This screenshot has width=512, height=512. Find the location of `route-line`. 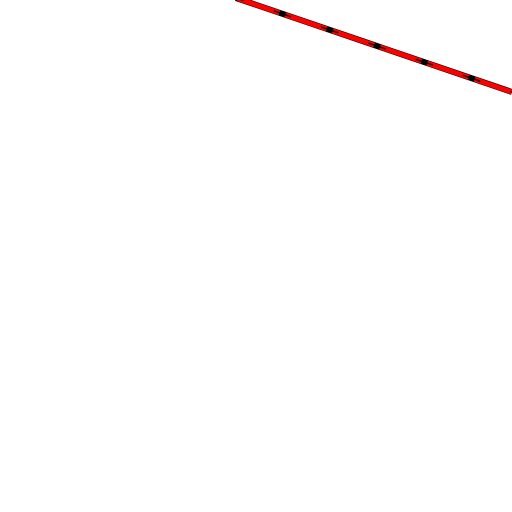

route-line is located at coordinates (373, 47).